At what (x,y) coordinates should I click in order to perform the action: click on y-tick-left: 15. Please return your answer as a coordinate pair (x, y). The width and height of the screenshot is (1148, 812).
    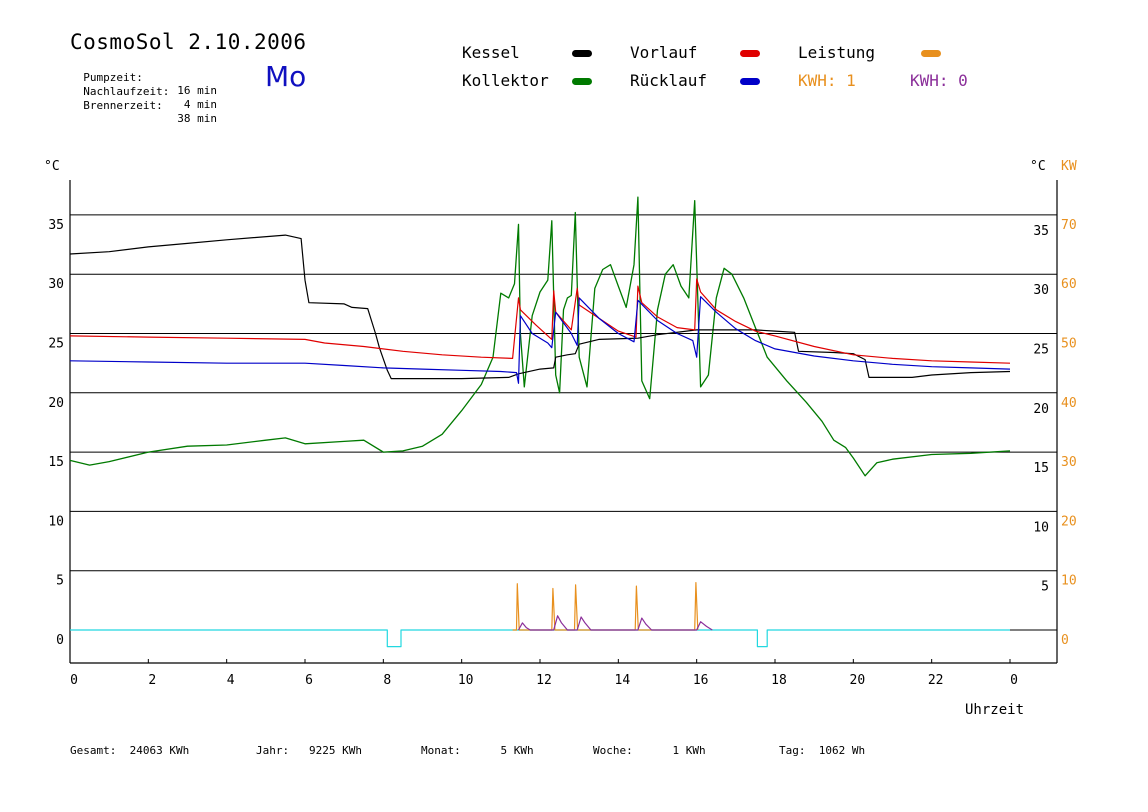
    Looking at the image, I should click on (56, 462).